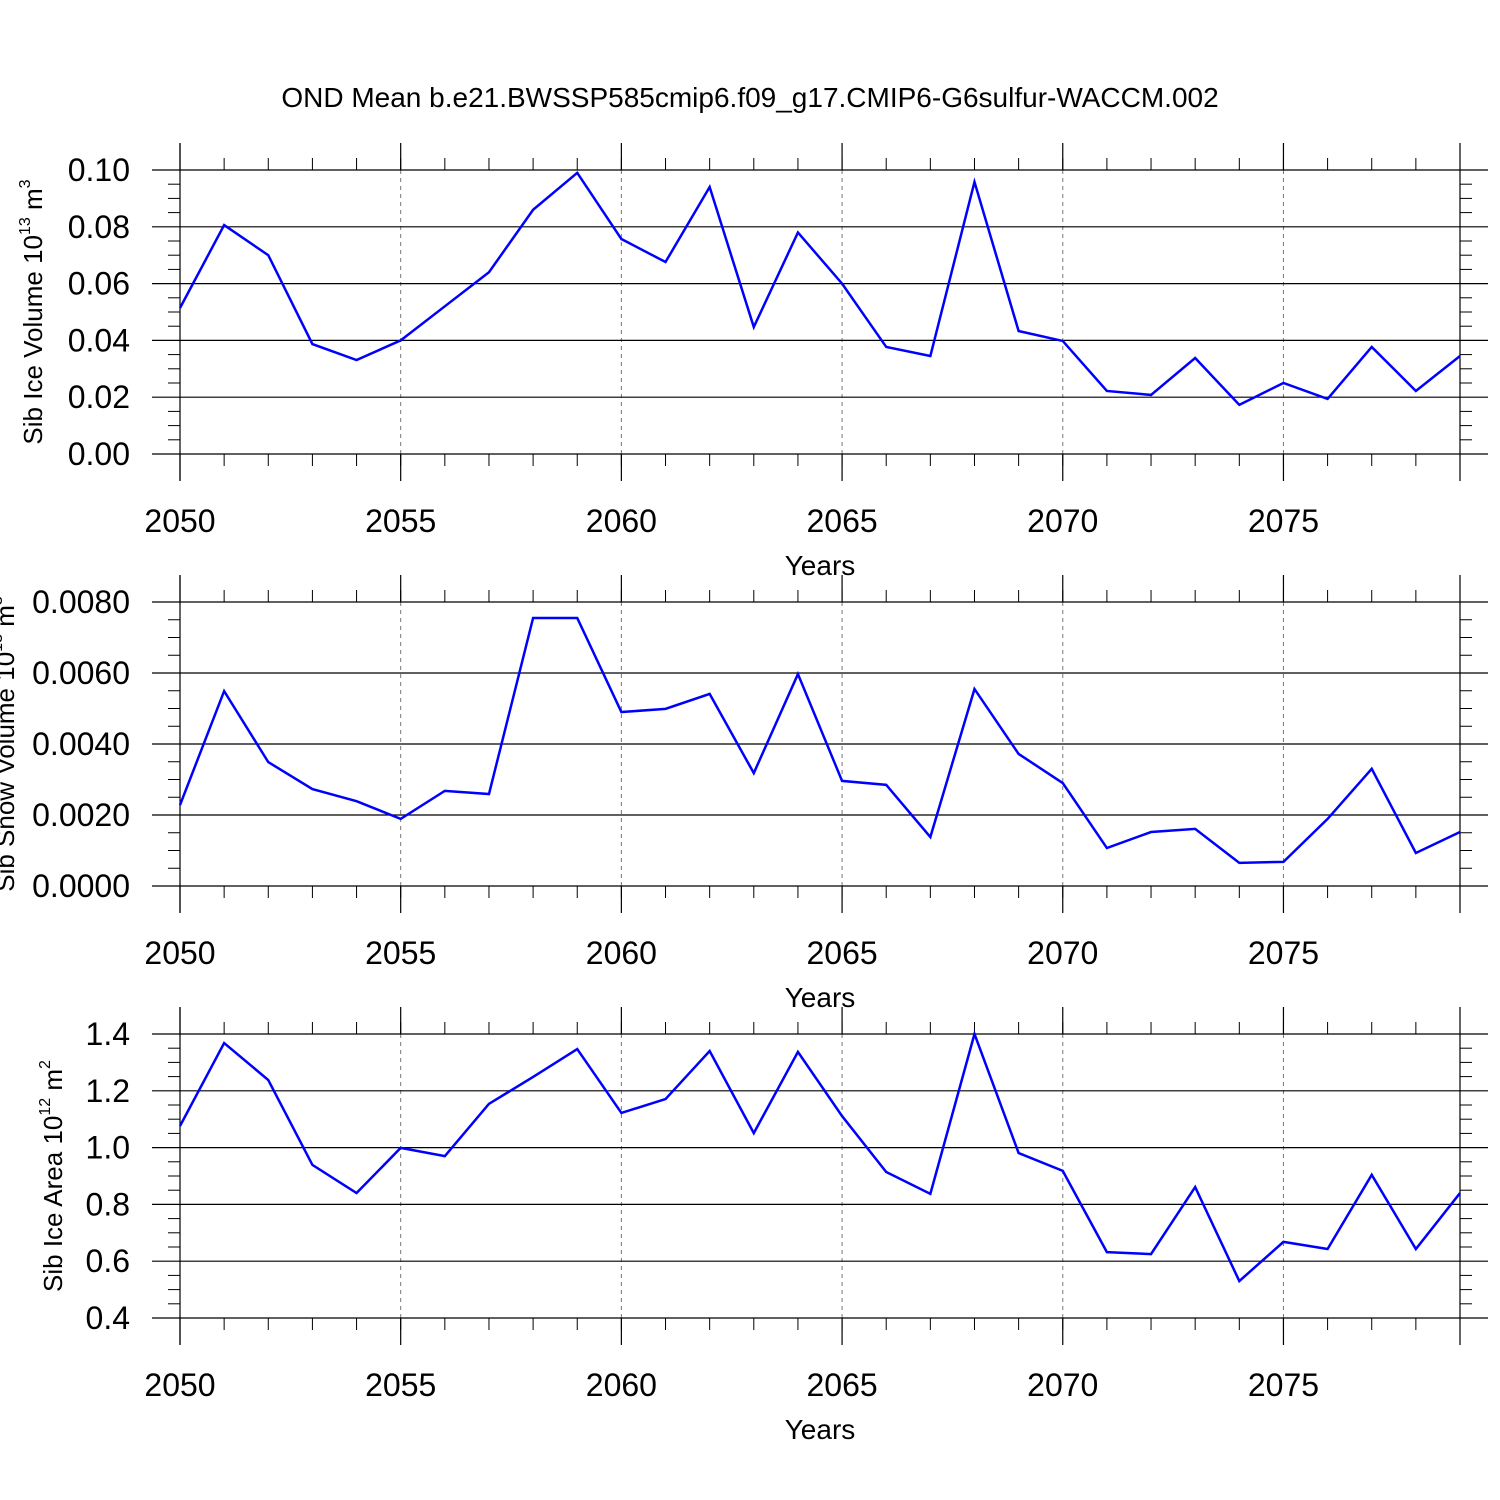 Image resolution: width=1500 pixels, height=1500 pixels. I want to click on y-tick-label: 0.0020, so click(81, 815).